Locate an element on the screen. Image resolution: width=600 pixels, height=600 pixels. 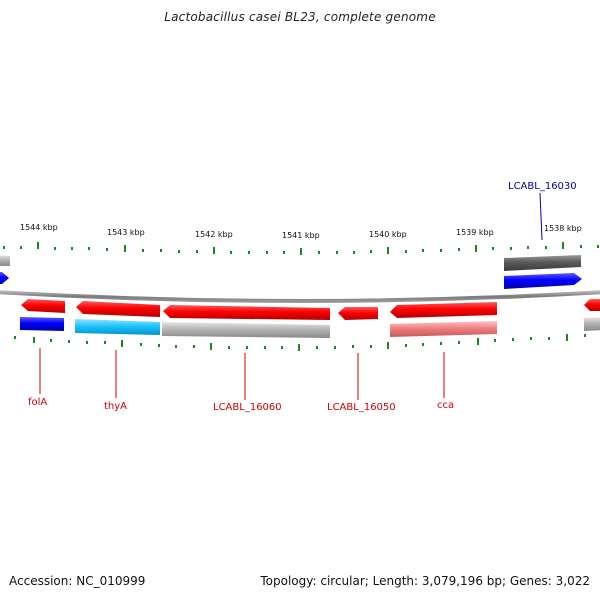
gene-label-thyA: thyA is located at coordinates (115, 406).